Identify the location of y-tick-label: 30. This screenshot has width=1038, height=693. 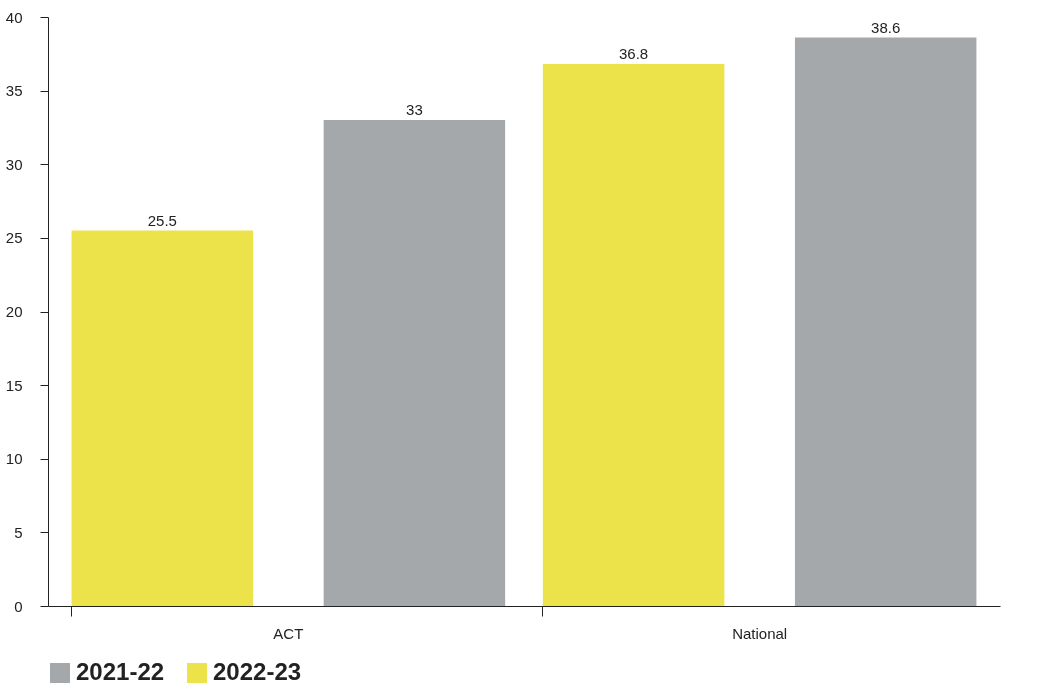
(14, 164).